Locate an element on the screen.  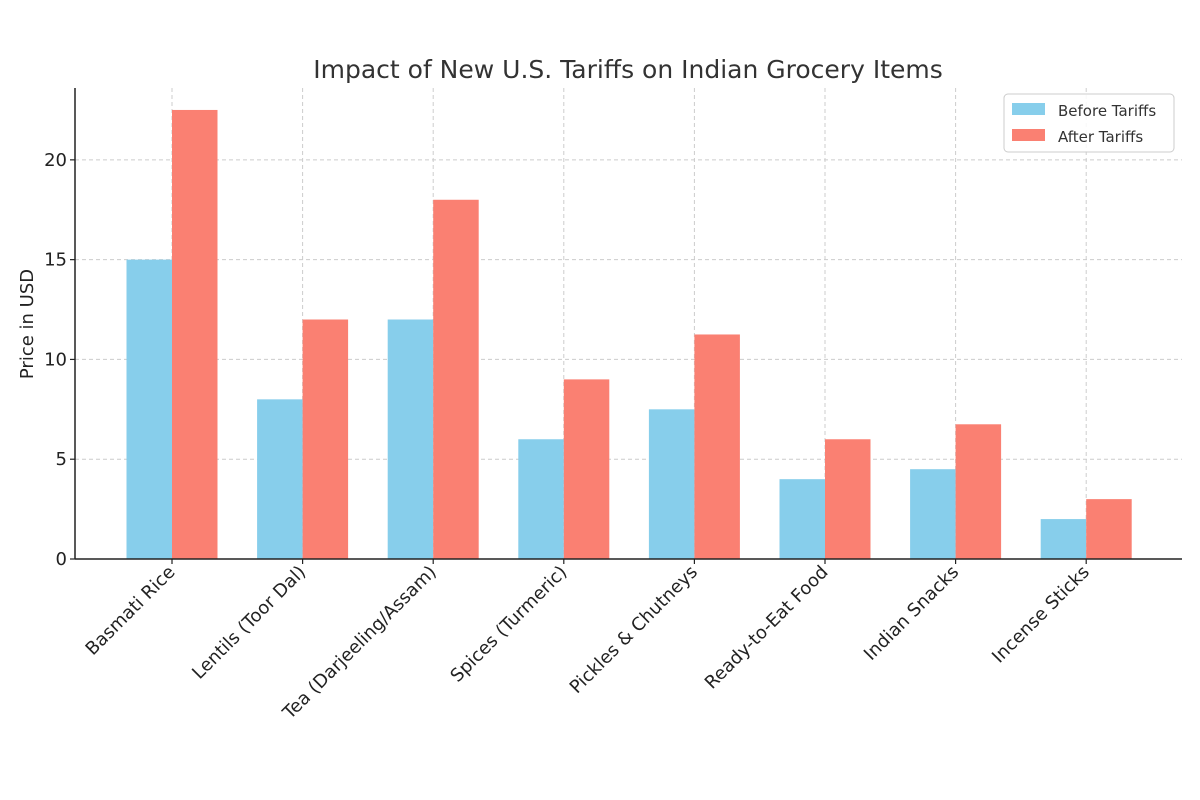
y-axis-label: Price in USD is located at coordinates (27, 324).